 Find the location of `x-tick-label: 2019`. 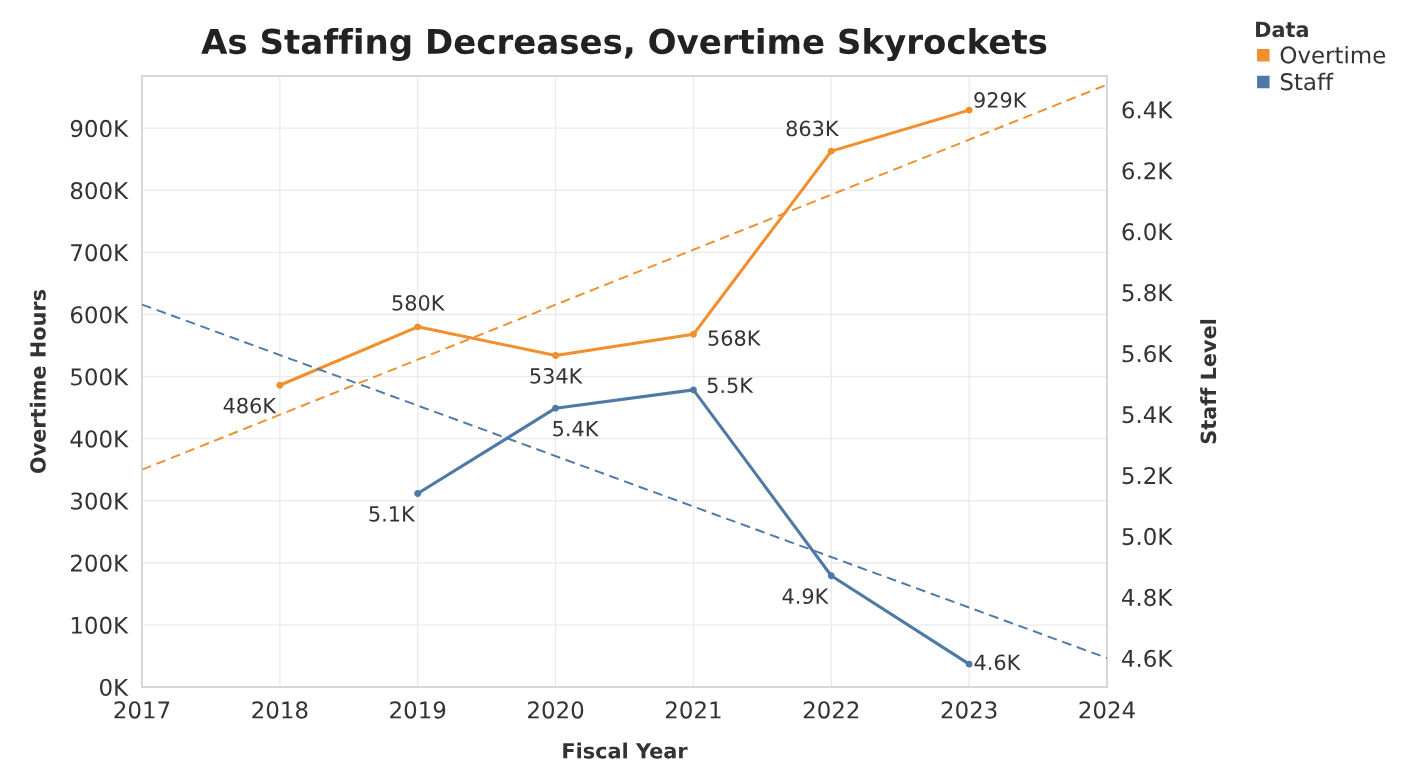

x-tick-label: 2019 is located at coordinates (418, 710).